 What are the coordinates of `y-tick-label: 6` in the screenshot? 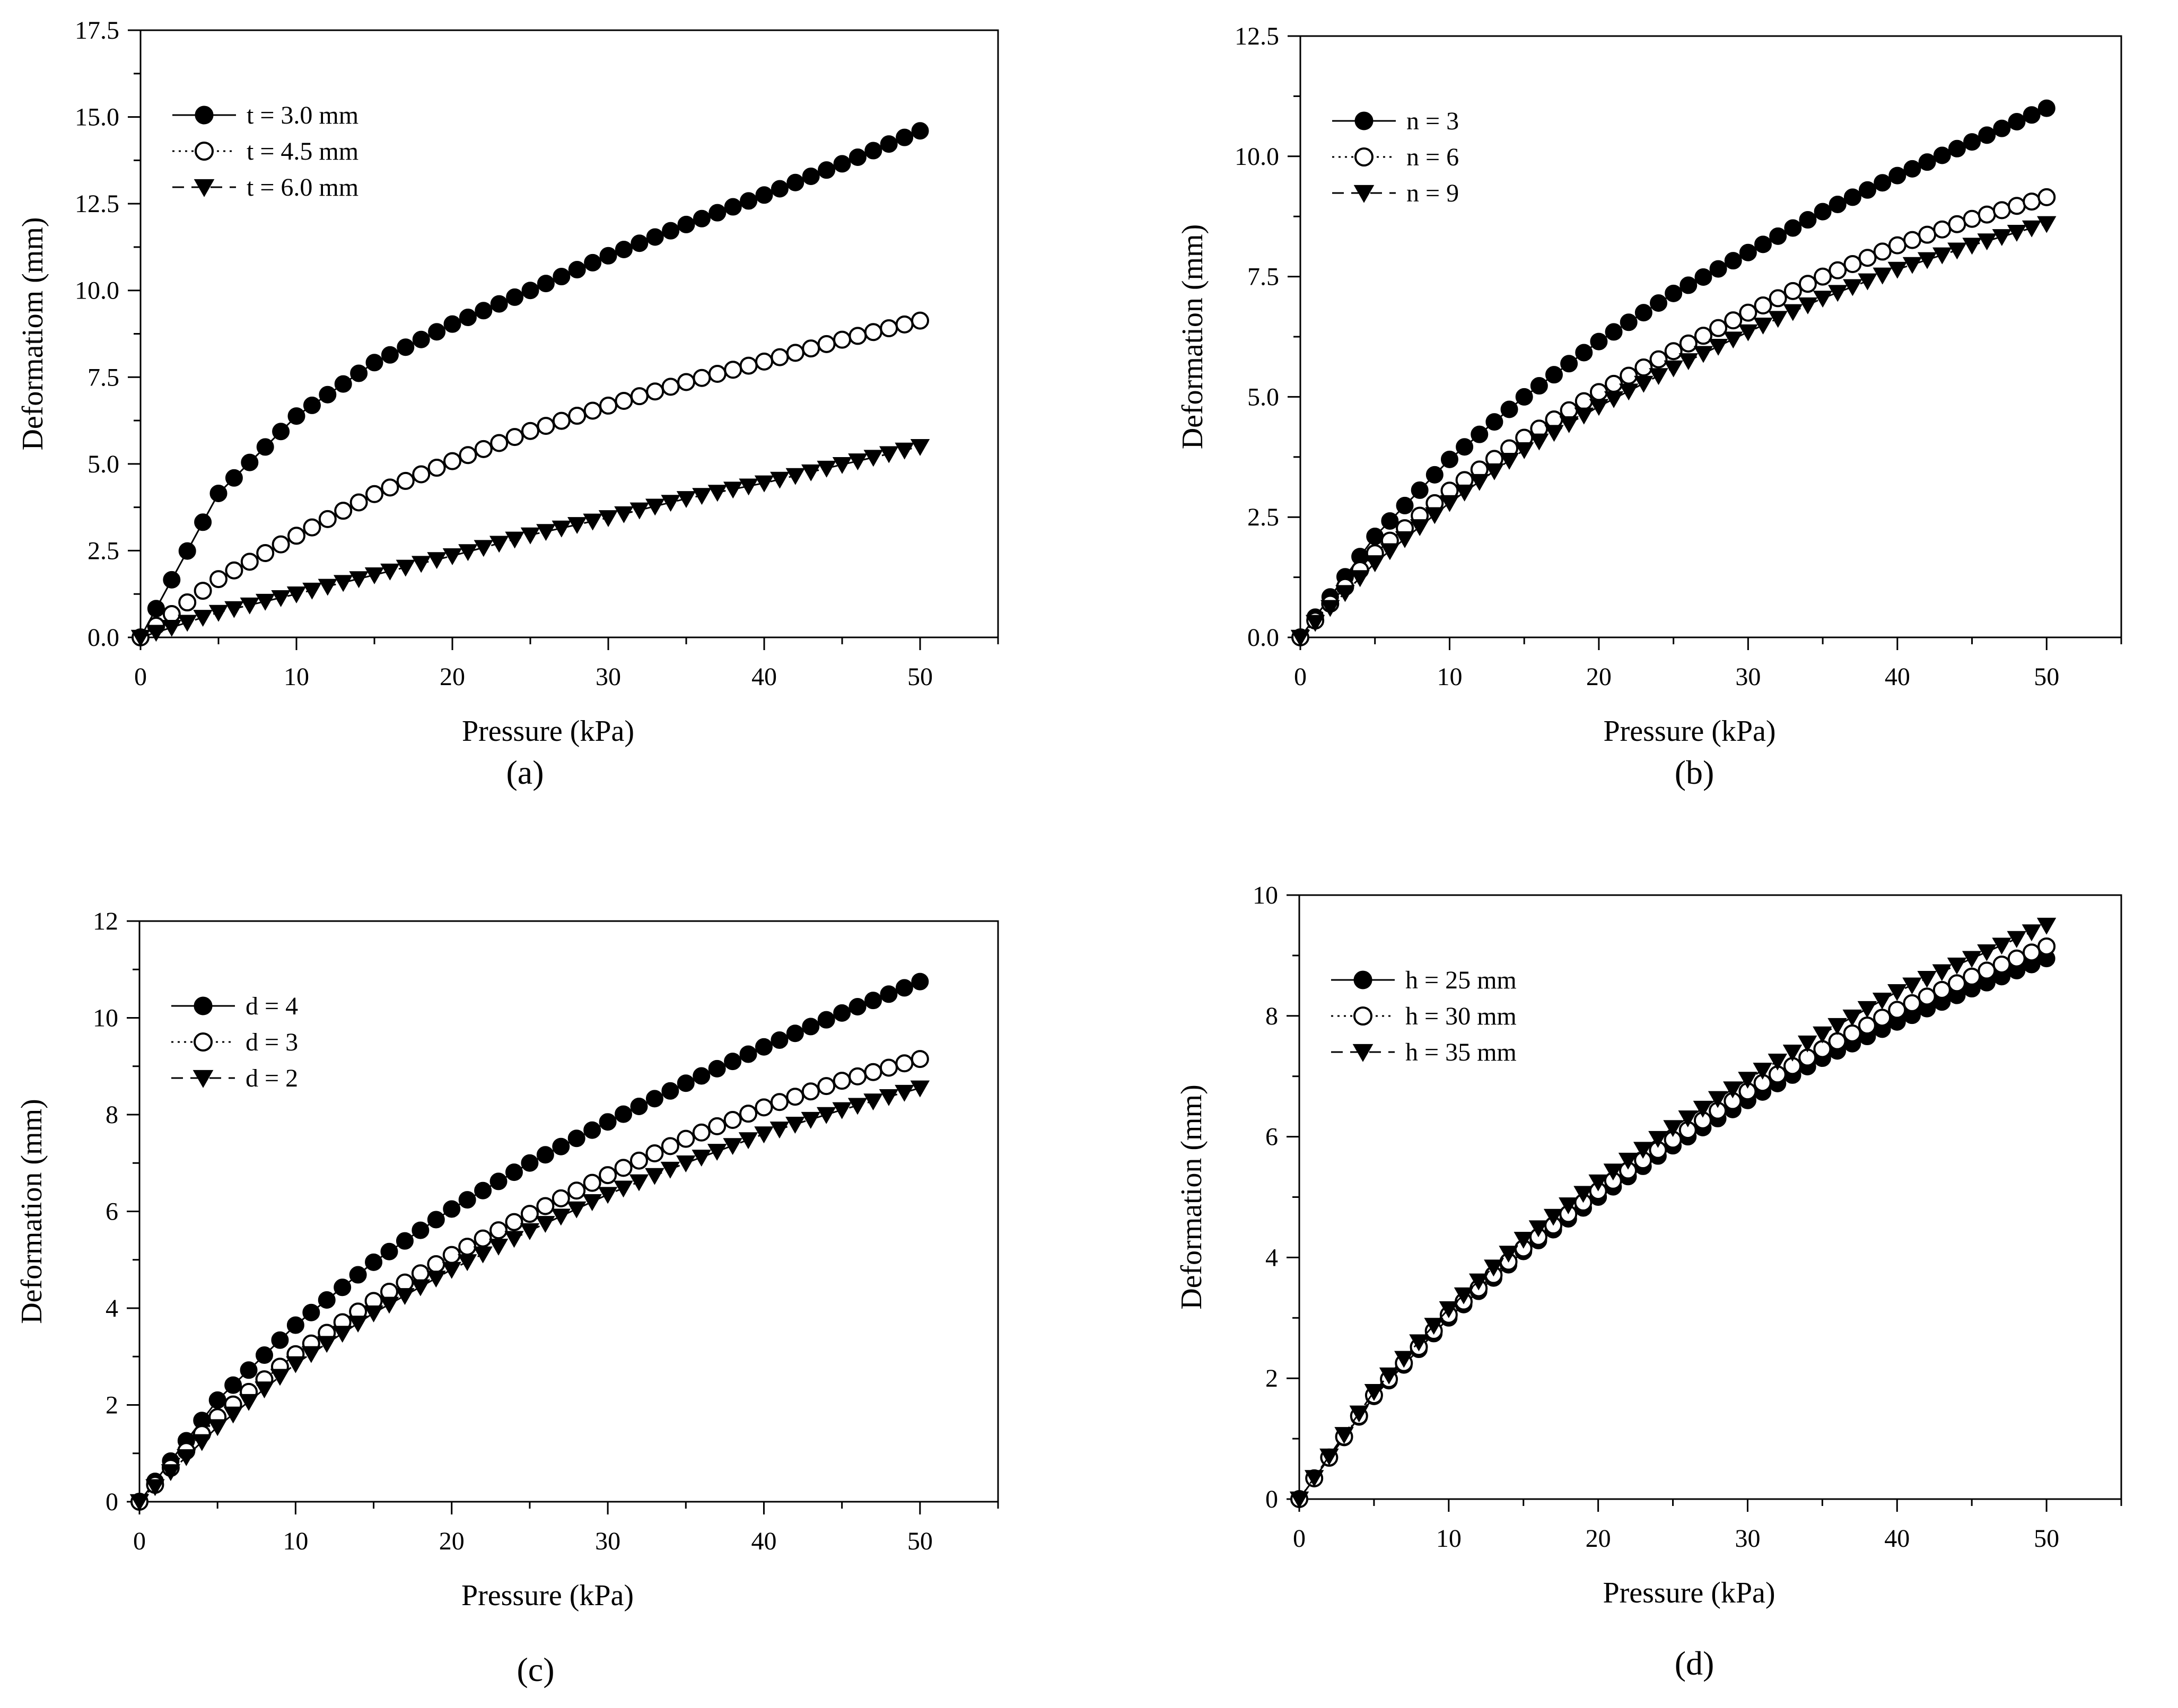 It's located at (1271, 1137).